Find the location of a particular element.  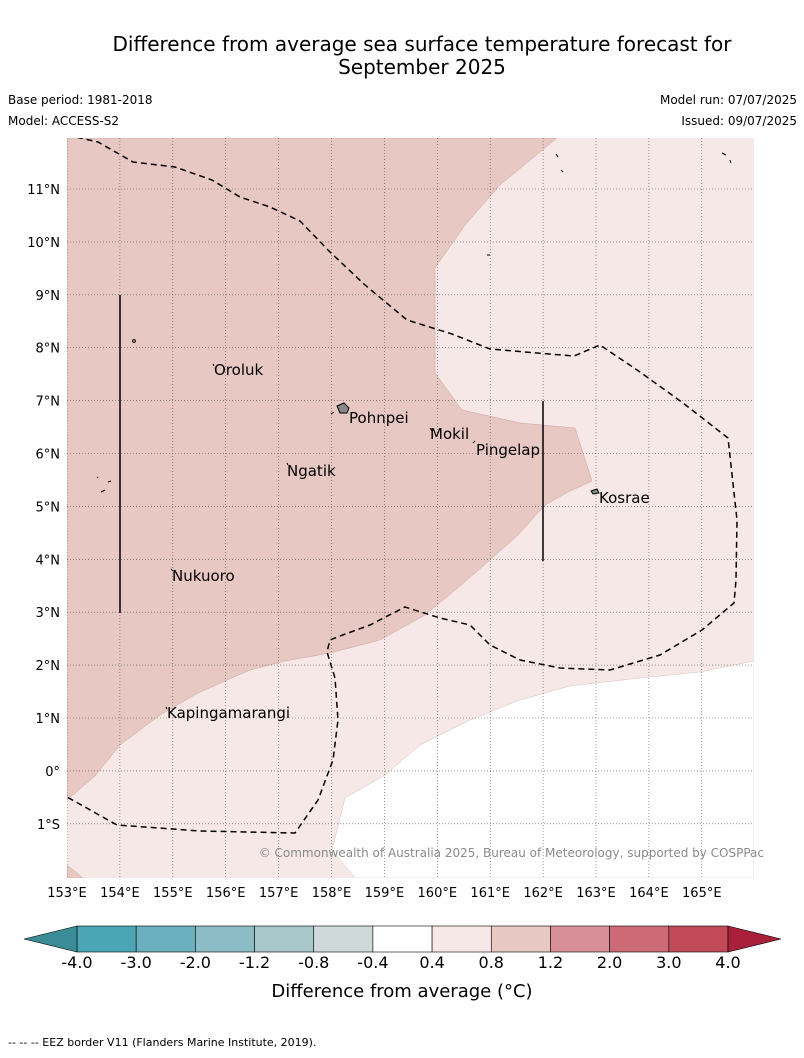

title-line-2: September 2025 is located at coordinates (422, 67).